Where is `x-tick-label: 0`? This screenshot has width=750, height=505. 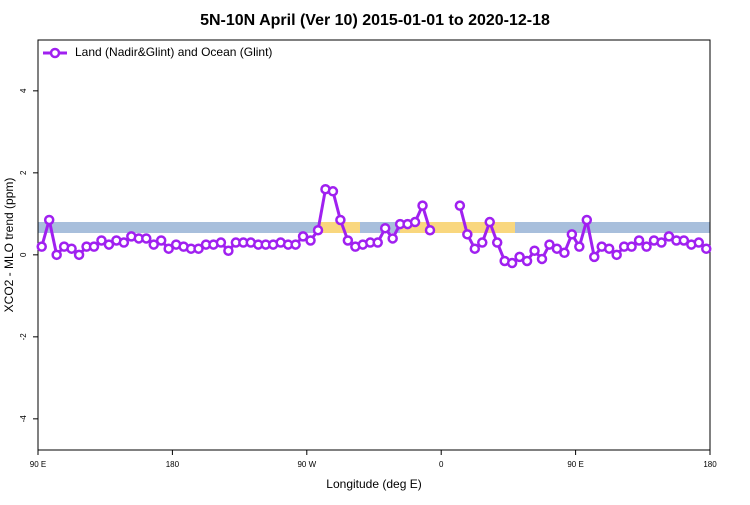 x-tick-label: 0 is located at coordinates (441, 464).